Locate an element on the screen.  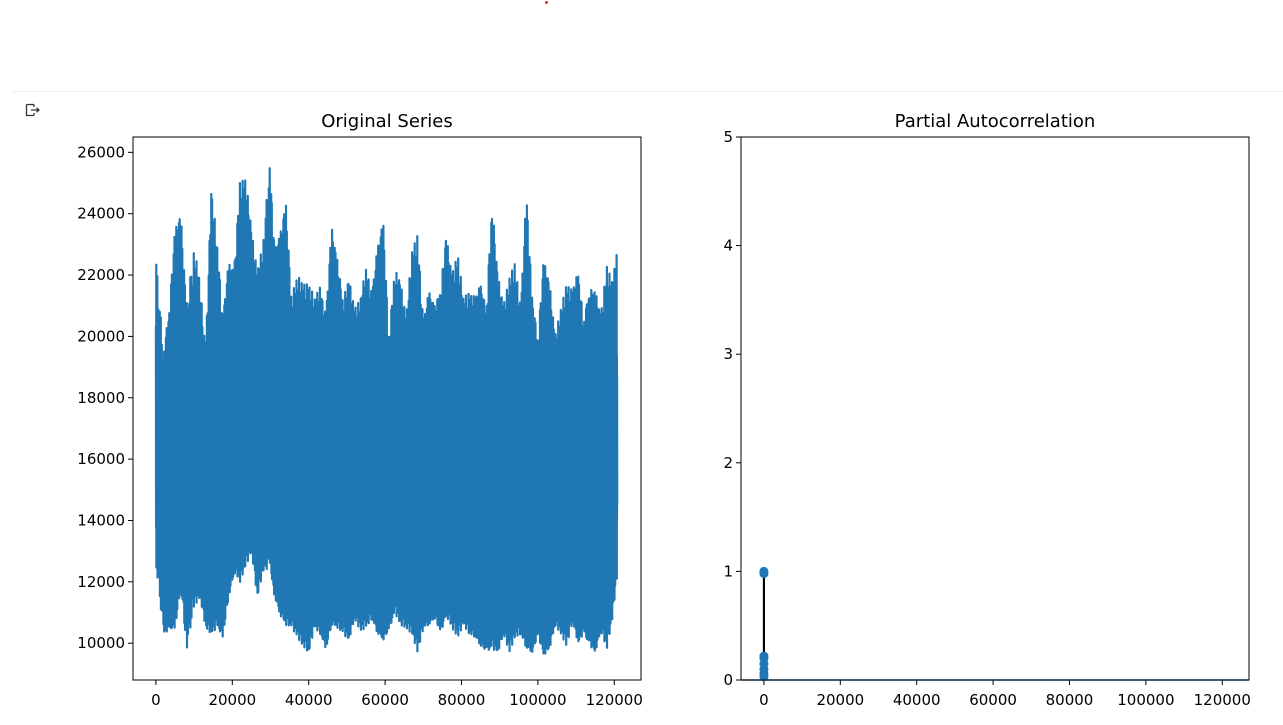
y-tick-label: 4 is located at coordinates (728, 246).